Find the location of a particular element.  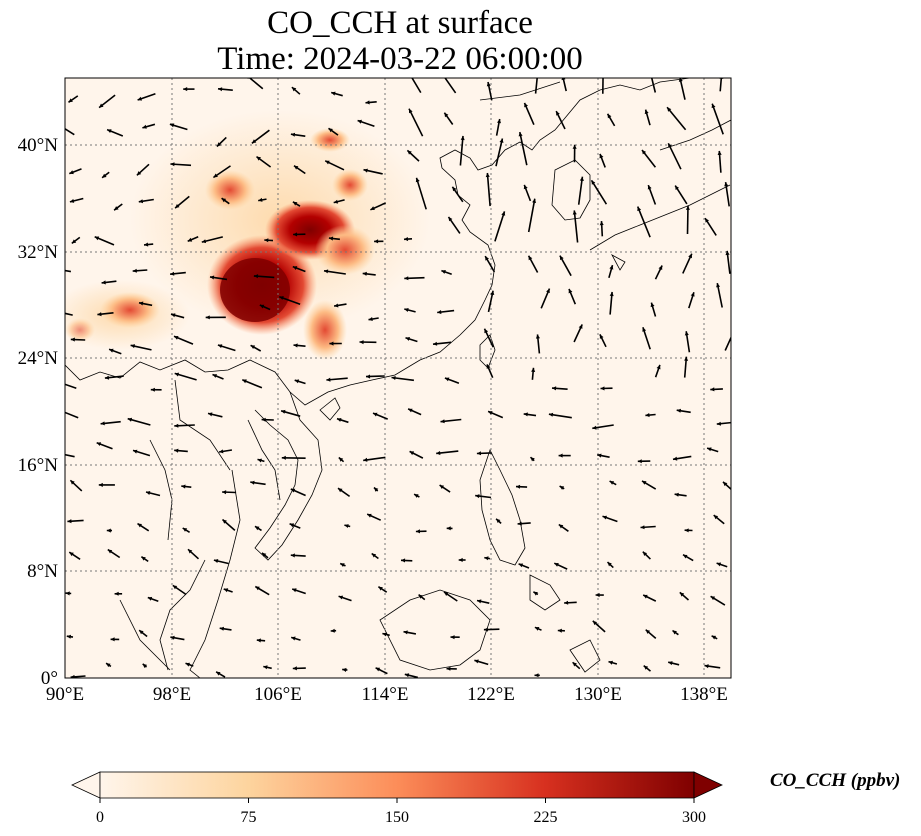

lon-tick-label: 90°E is located at coordinates (65, 694).